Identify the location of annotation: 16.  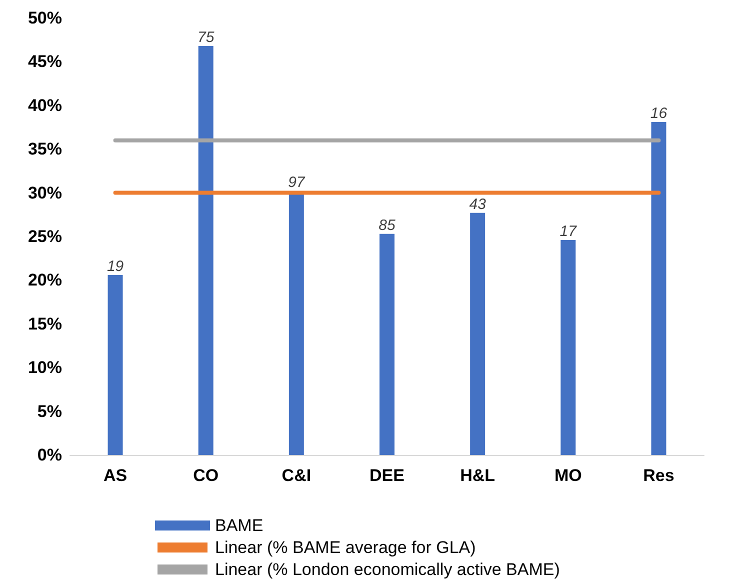
(659, 113).